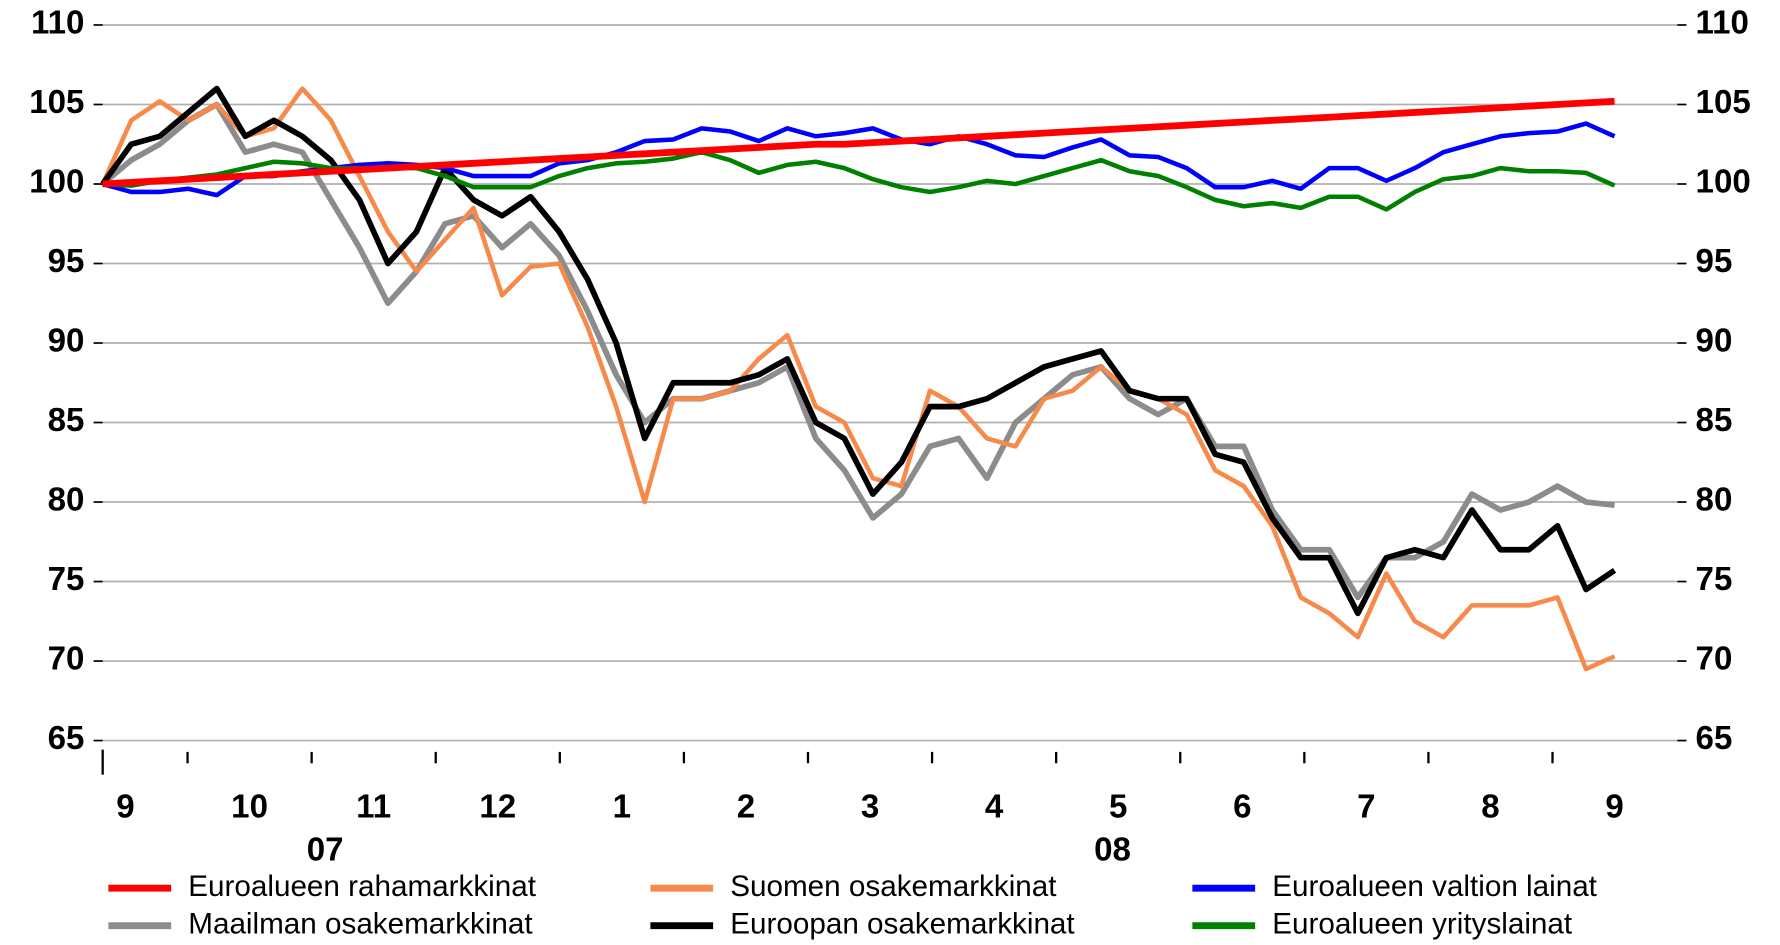 The image size is (1780, 945). I want to click on year-label: 08, so click(1112, 849).